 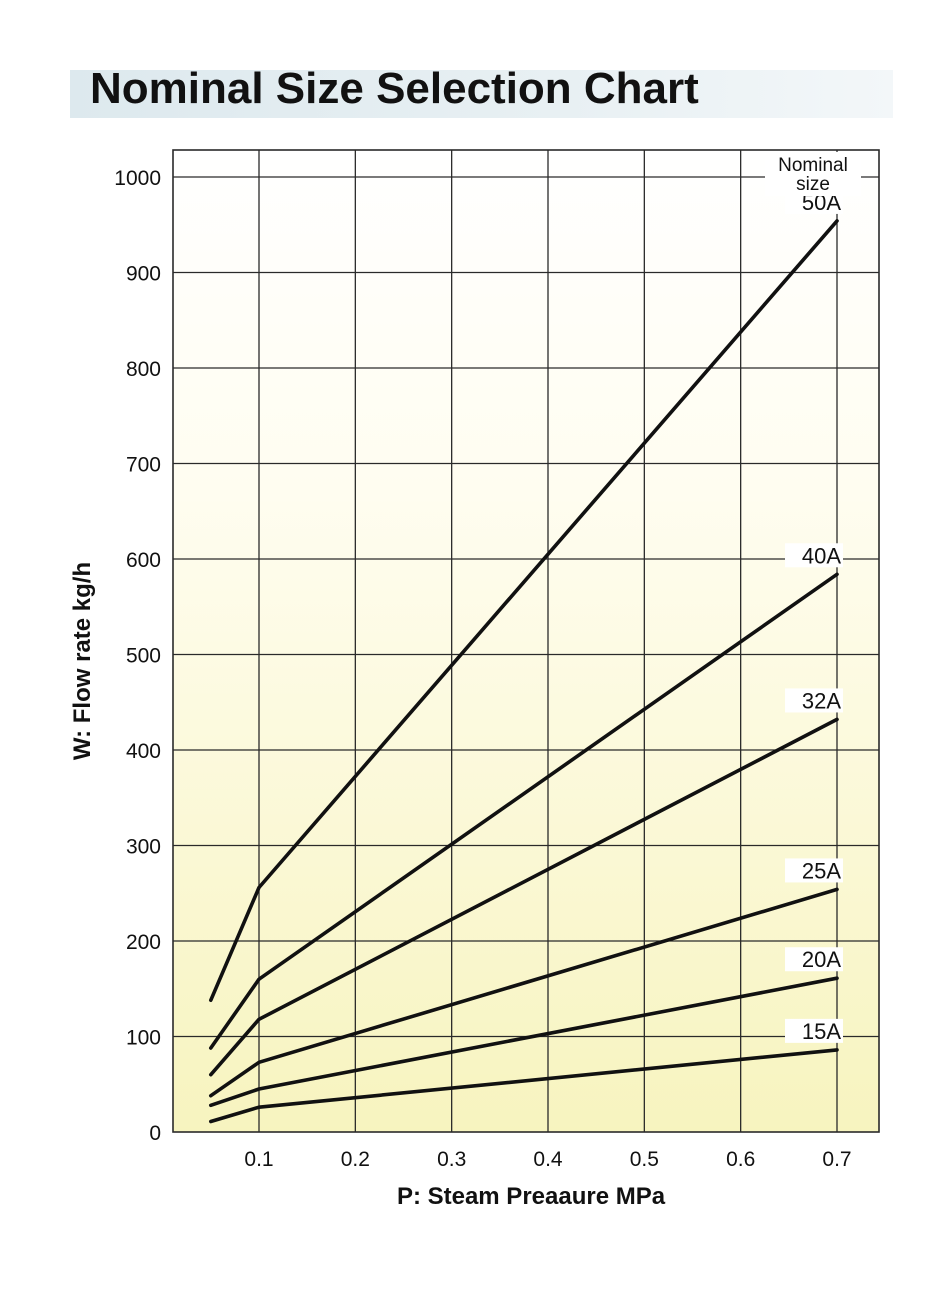 I want to click on series-line-25A, so click(x=524, y=992).